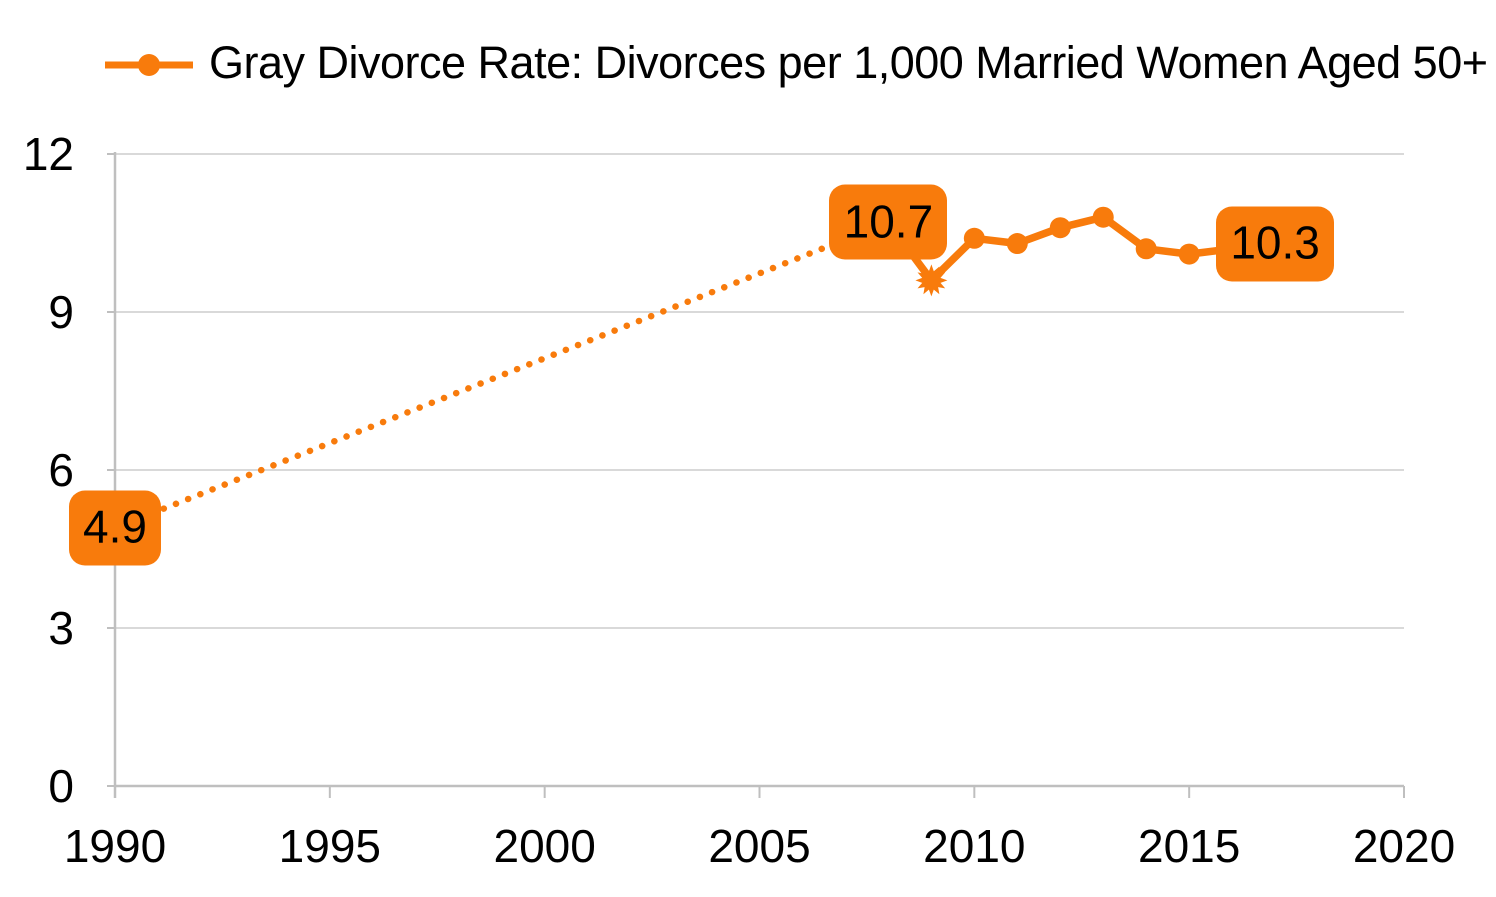 The width and height of the screenshot is (1496, 897). What do you see at coordinates (61, 786) in the screenshot?
I see `y-tick-label-0: 0` at bounding box center [61, 786].